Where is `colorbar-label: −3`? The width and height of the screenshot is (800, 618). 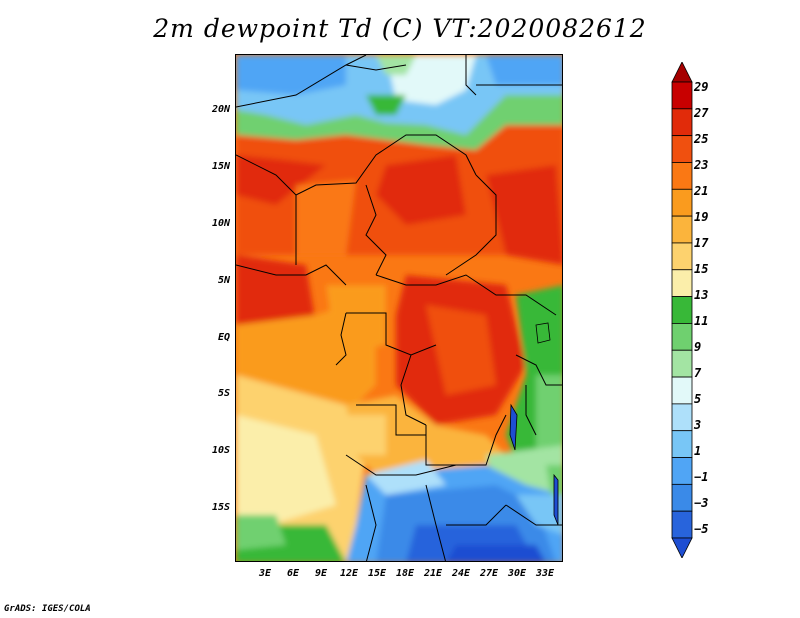
colorbar-label: −3 is located at coordinates (701, 503).